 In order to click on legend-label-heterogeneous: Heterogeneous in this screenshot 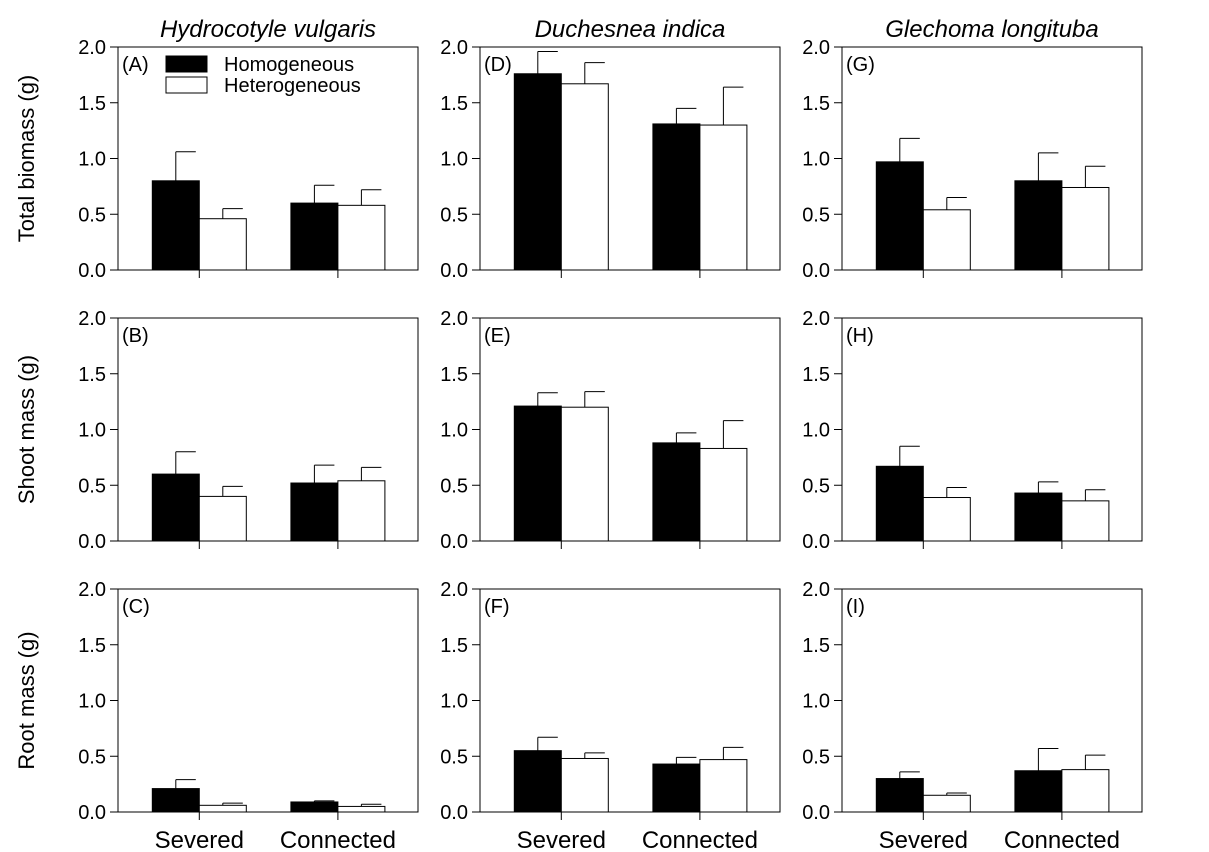, I will do `click(292, 86)`.